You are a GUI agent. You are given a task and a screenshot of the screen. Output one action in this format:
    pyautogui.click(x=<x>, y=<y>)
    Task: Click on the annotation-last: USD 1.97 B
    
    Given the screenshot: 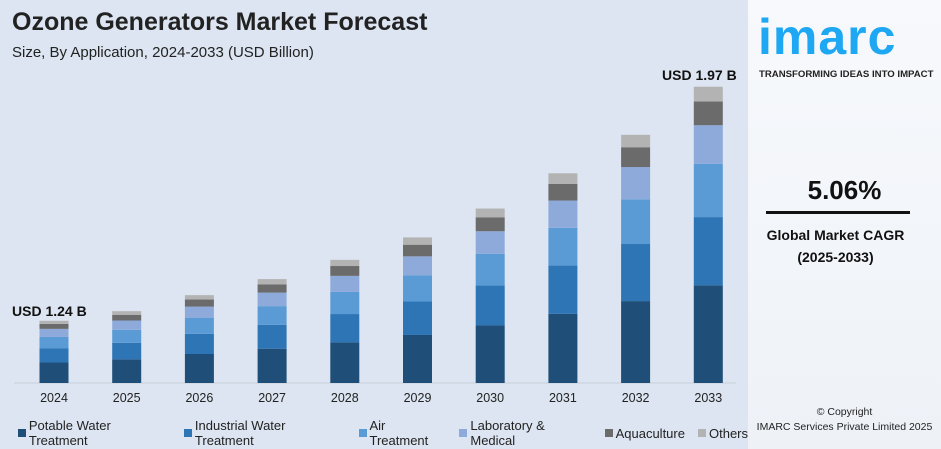 What is the action you would take?
    pyautogui.click(x=699, y=75)
    